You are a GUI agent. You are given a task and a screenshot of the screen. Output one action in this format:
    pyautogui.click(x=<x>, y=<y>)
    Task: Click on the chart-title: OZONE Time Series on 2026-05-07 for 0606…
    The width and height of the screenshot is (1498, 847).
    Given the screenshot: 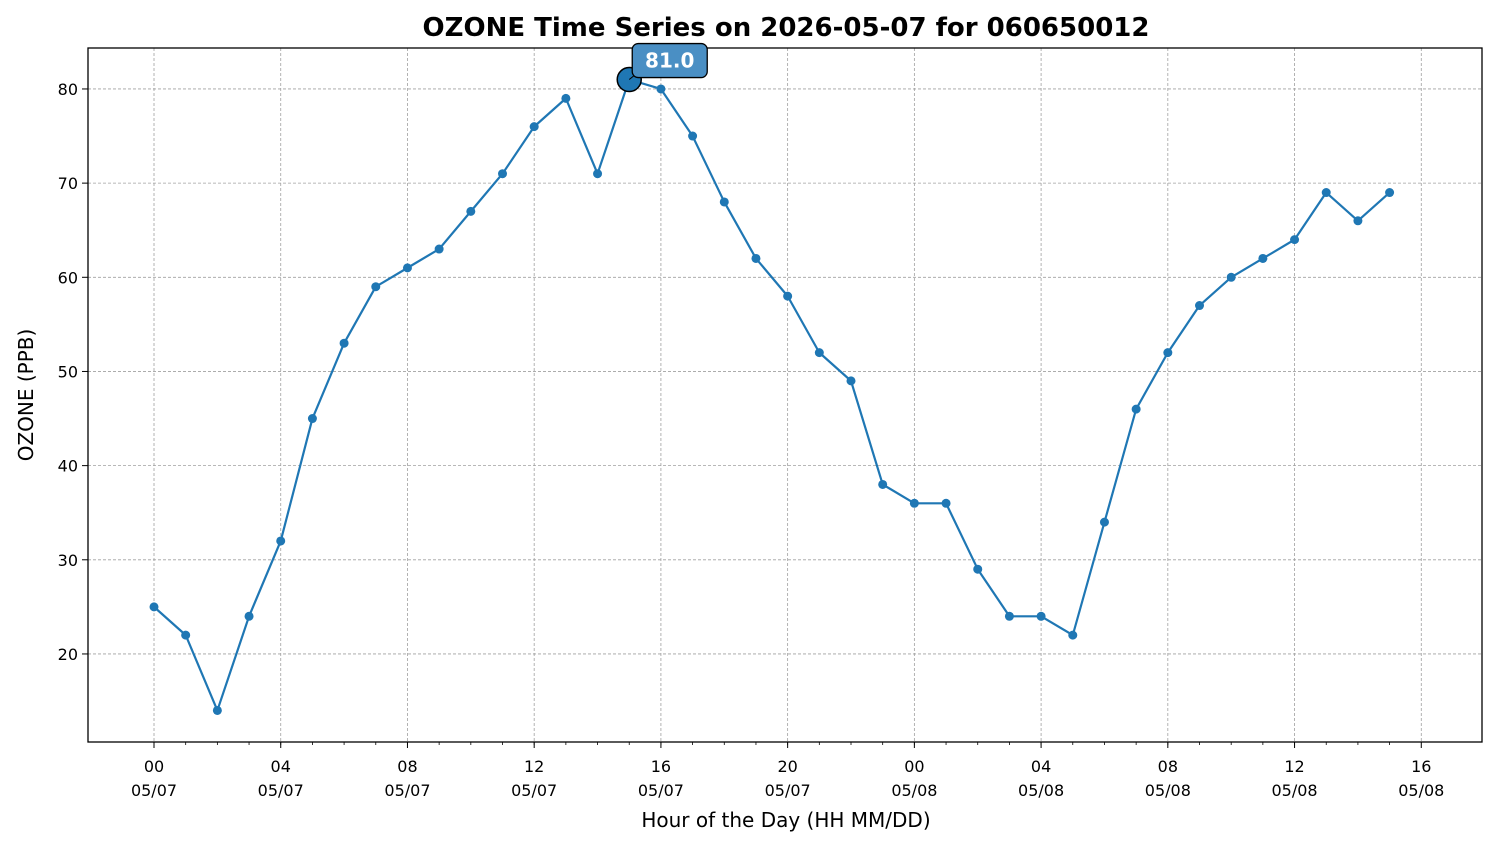 What is the action you would take?
    pyautogui.click(x=786, y=28)
    